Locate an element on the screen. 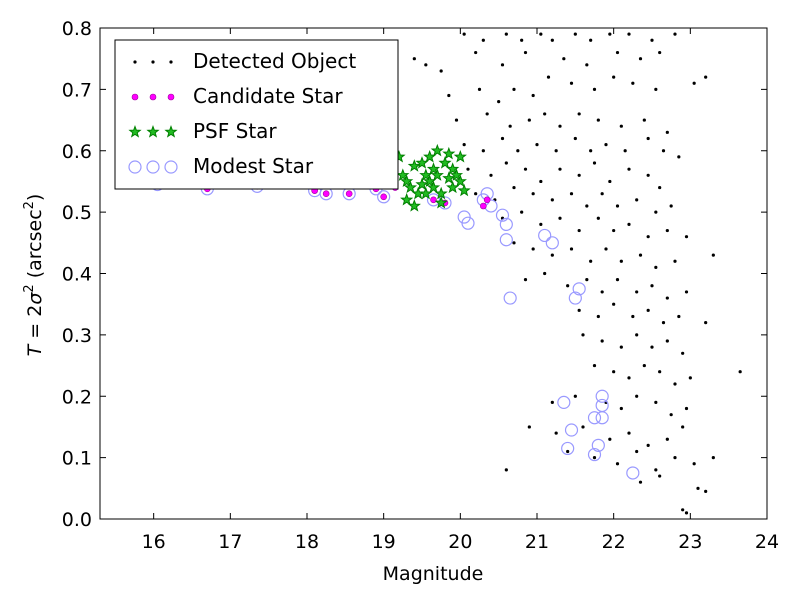 The width and height of the screenshot is (800, 600). y-tick-label: 0.5 is located at coordinates (77, 213).